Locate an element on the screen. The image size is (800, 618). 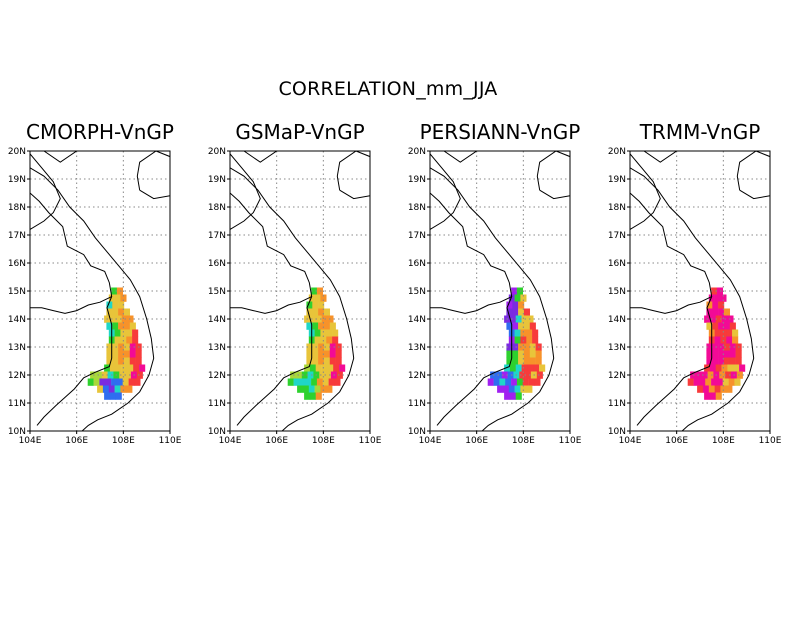
panel-title-persiann: PERSIANN-VnGP is located at coordinates (500, 132).